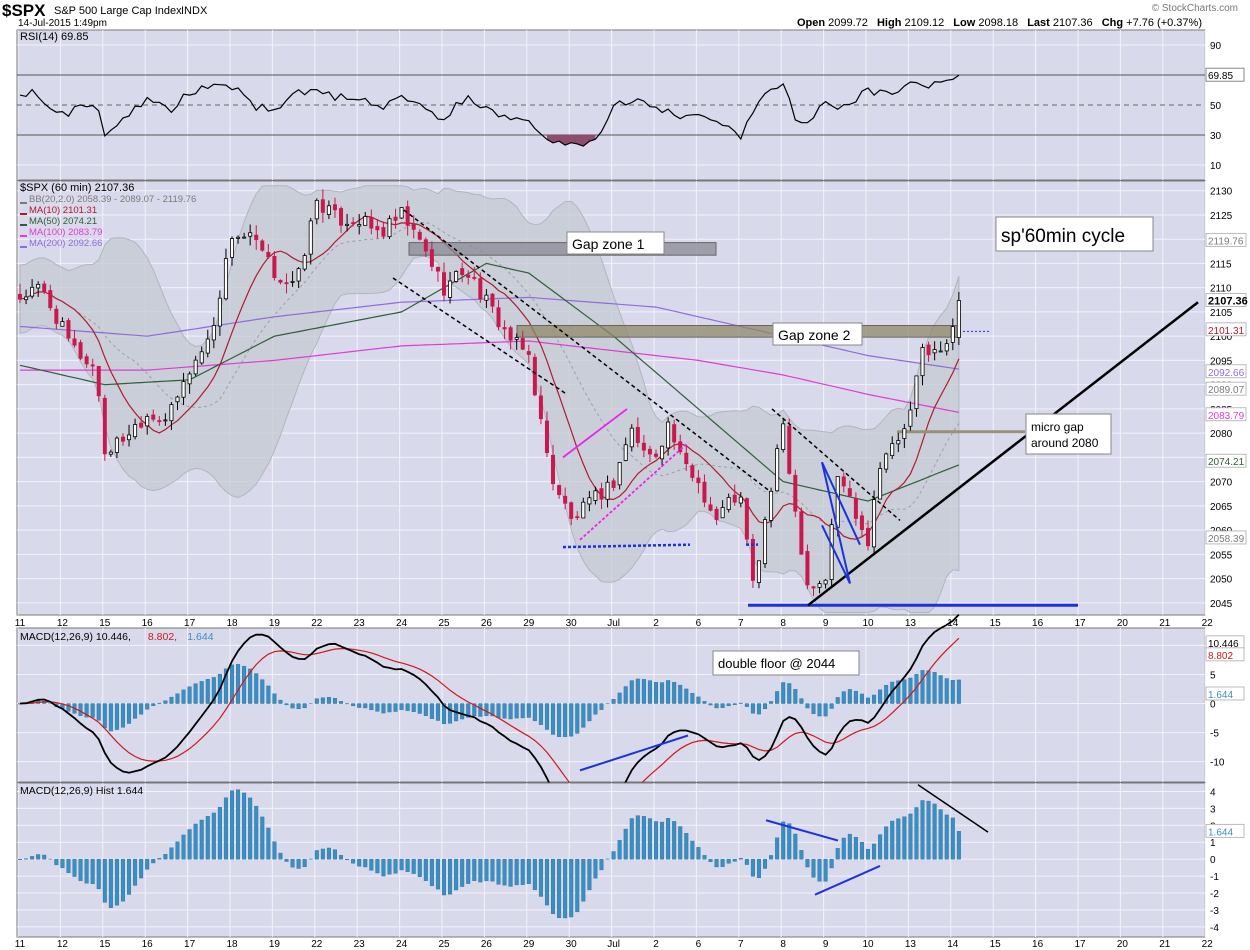 This screenshot has width=1250, height=950. I want to click on x-axis-label-bottom: 21, so click(1165, 944).